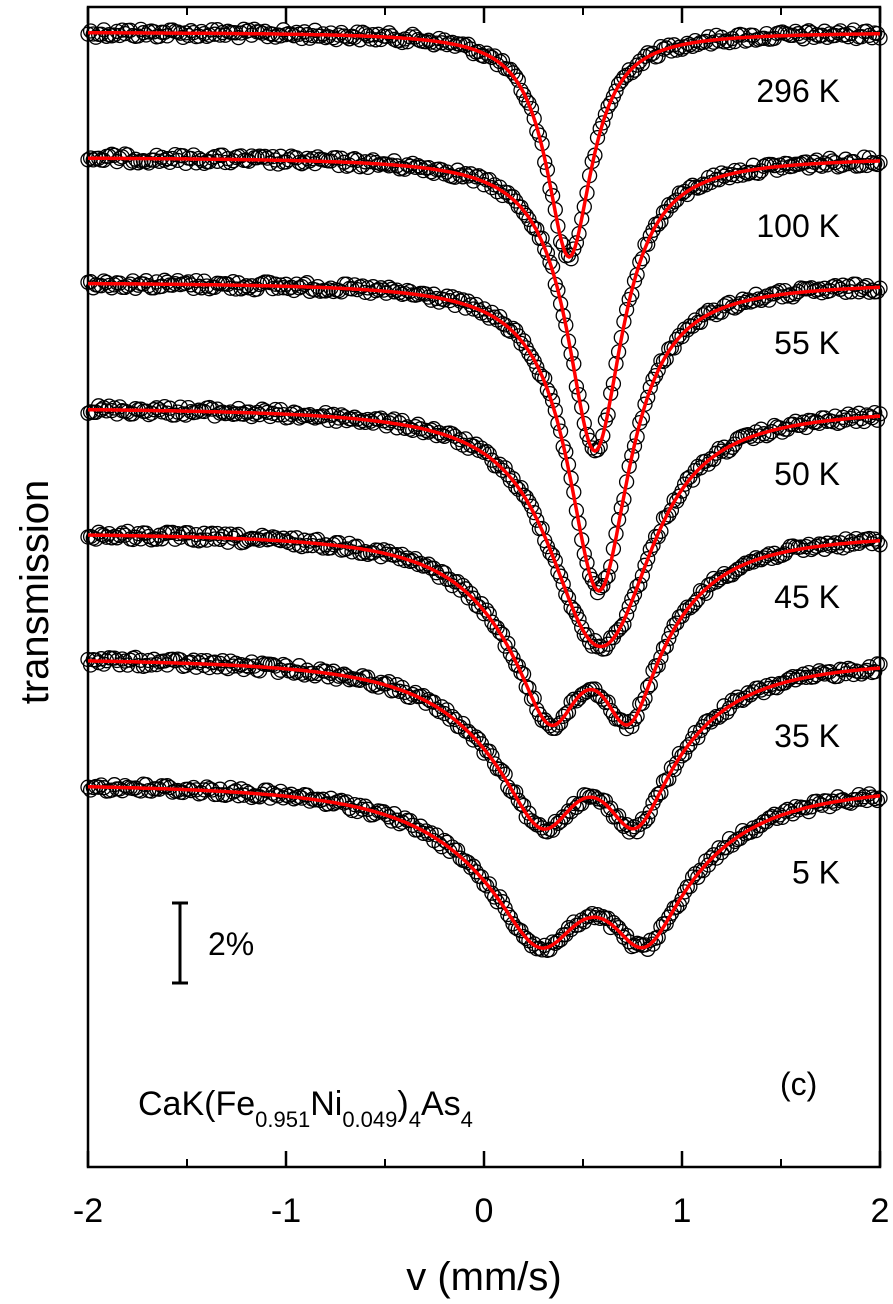 The image size is (893, 1304). I want to click on temperature-label: 55 K, so click(807, 343).